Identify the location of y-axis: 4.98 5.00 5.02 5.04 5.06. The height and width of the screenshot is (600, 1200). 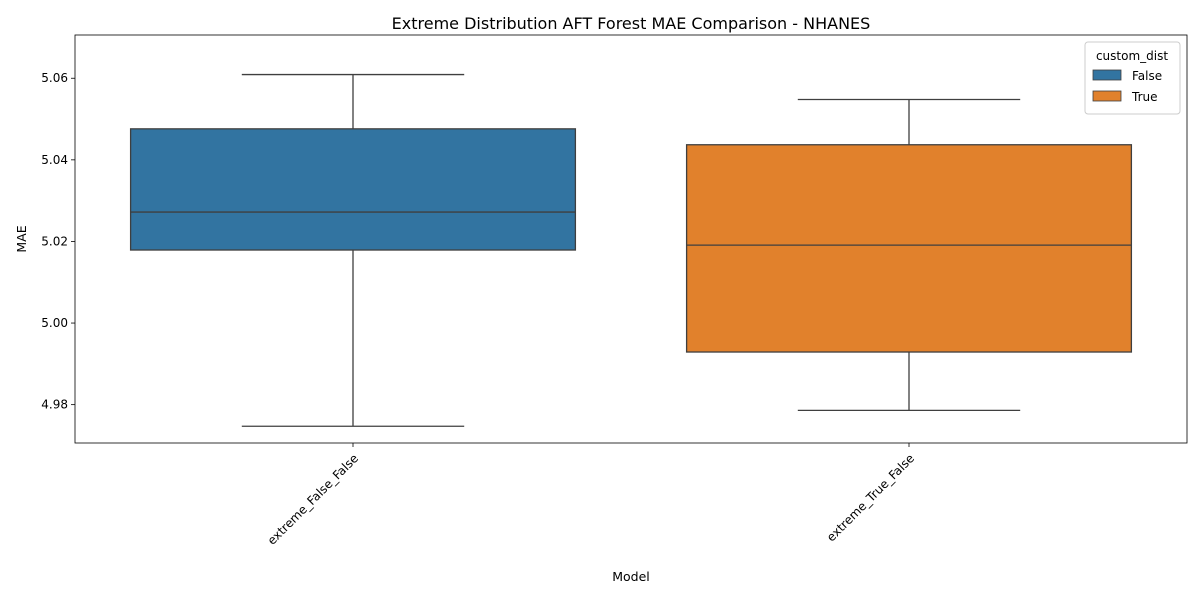
(58, 241).